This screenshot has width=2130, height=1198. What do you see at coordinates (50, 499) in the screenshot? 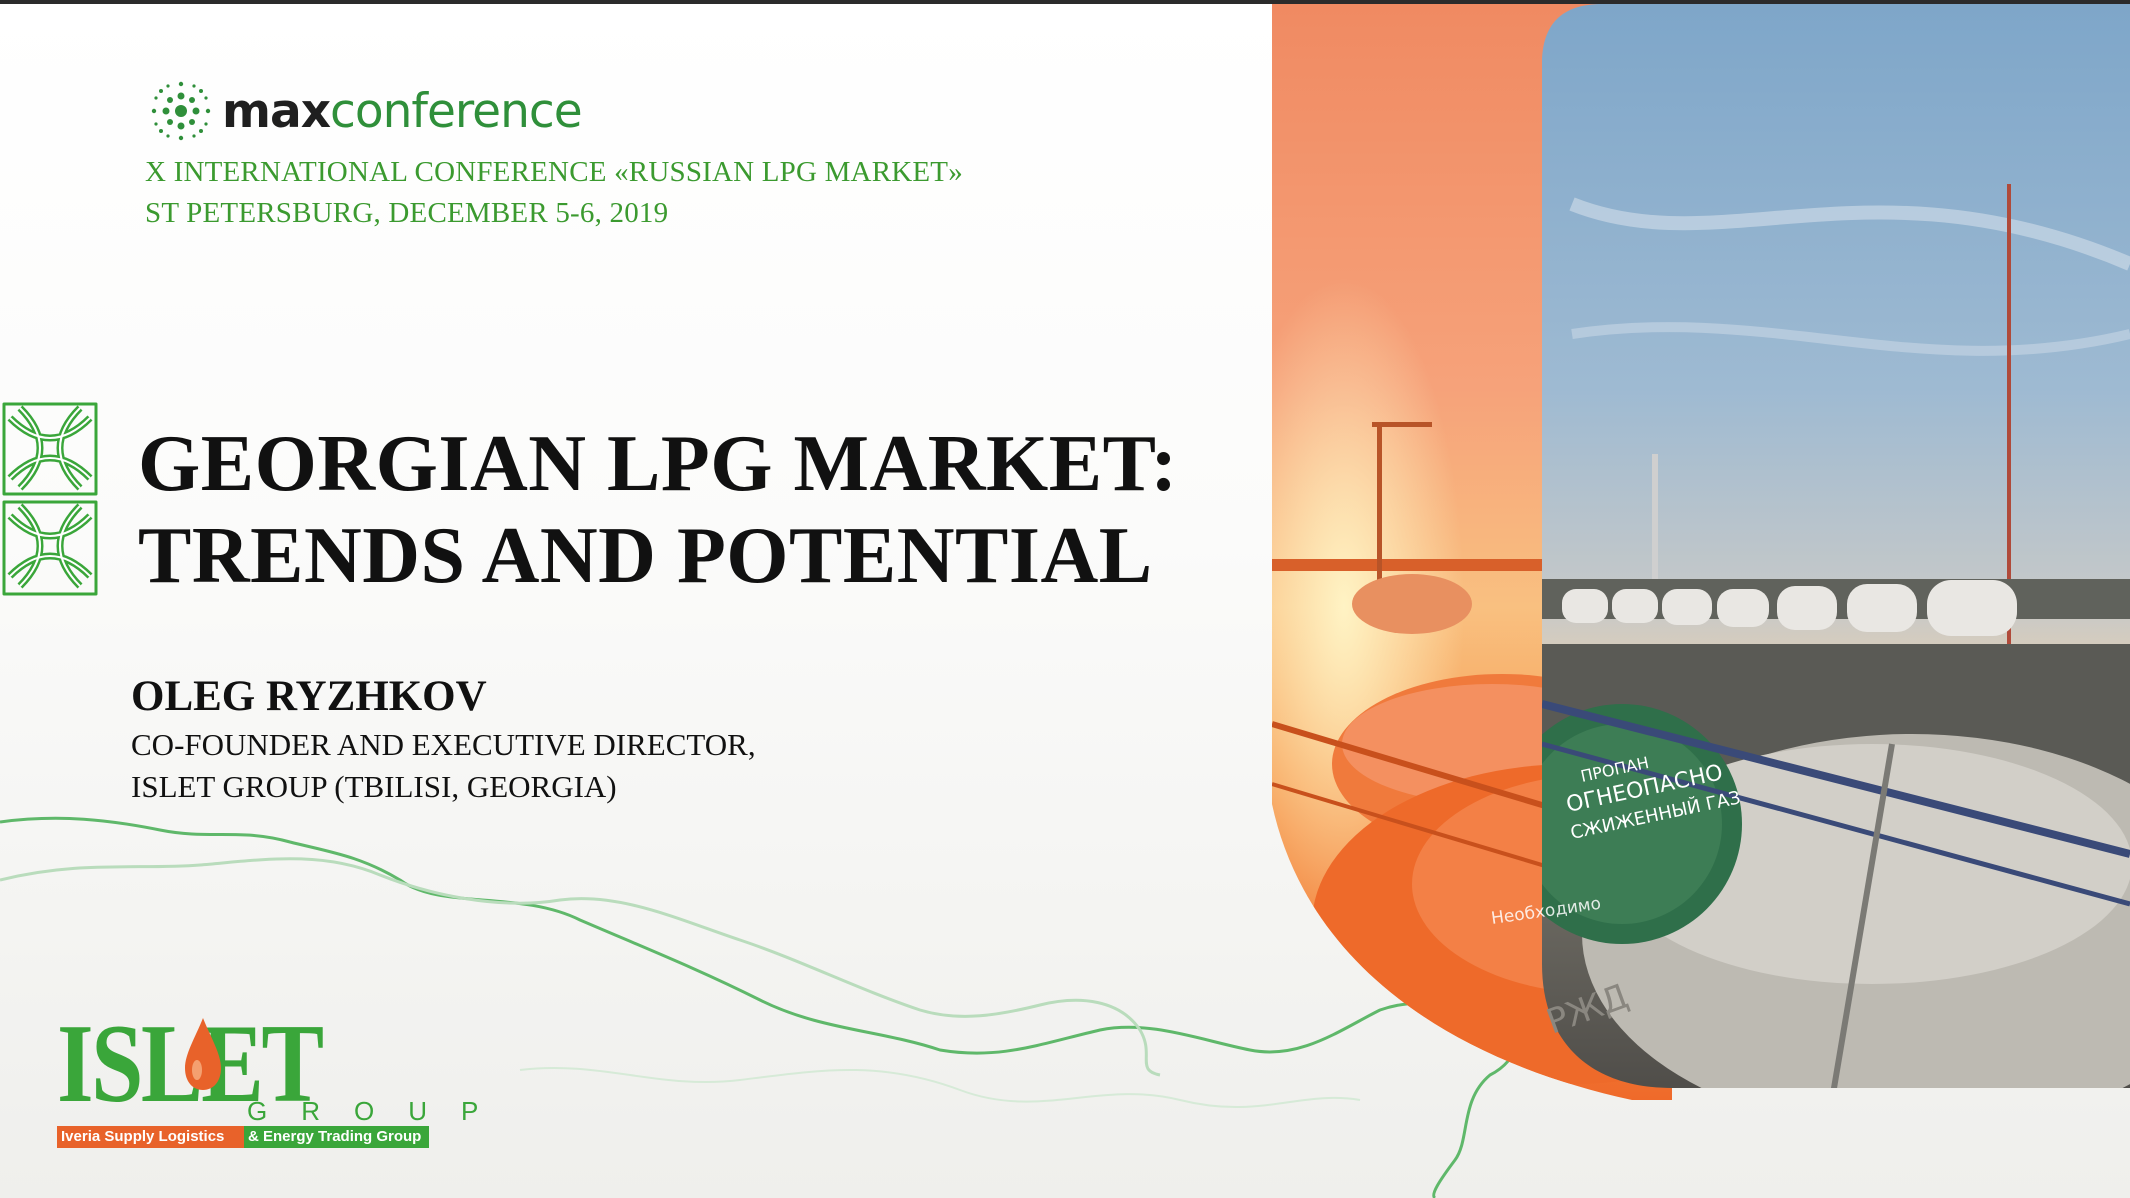
I see `knot-ornament-icon` at bounding box center [50, 499].